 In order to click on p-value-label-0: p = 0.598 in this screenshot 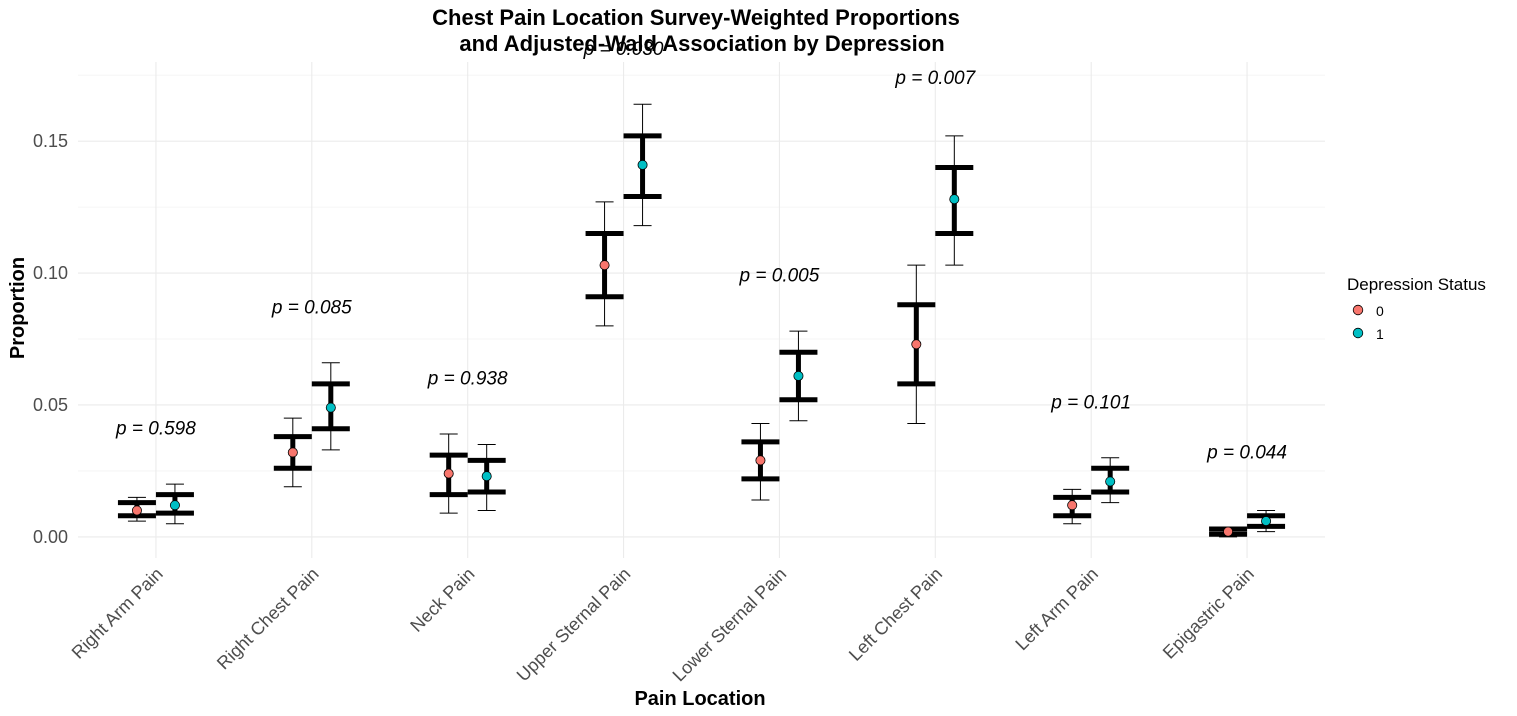, I will do `click(155, 429)`.